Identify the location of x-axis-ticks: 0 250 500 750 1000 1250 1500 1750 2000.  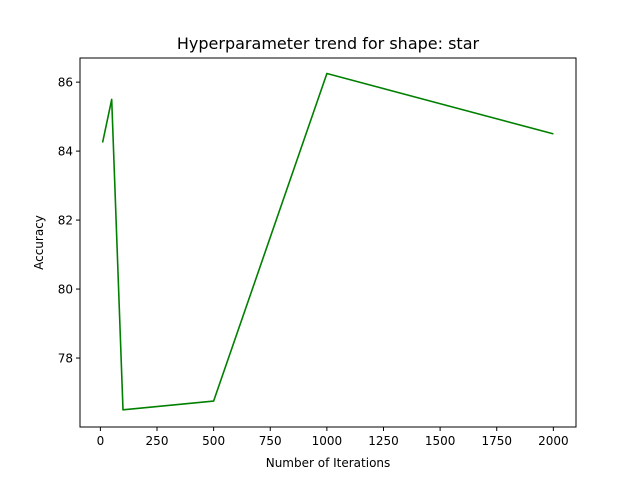
(333, 437).